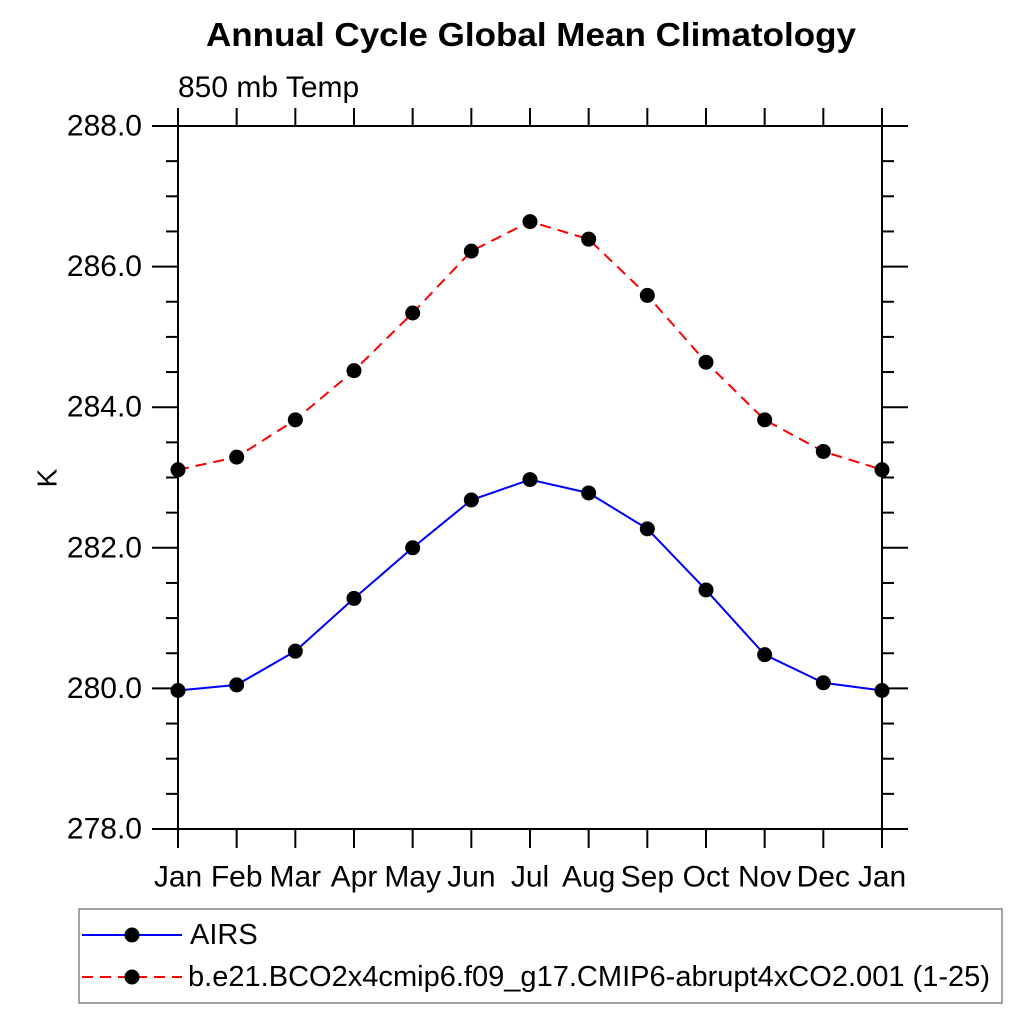 The height and width of the screenshot is (1029, 1024). Describe the element at coordinates (647, 877) in the screenshot. I see `x-tick-label: Sep` at that location.